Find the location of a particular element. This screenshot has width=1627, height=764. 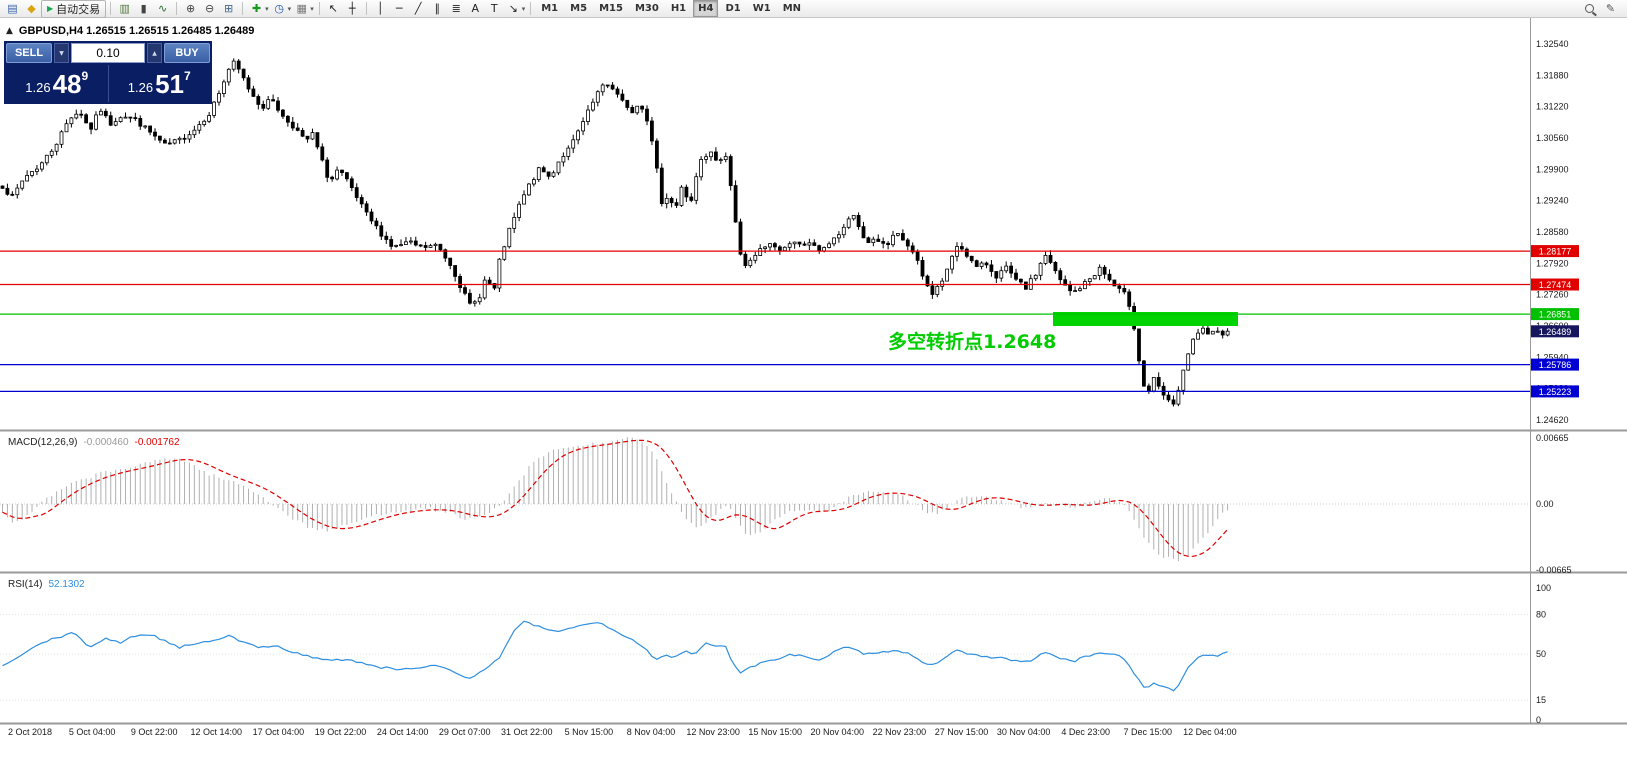

volume-input is located at coordinates (108, 53).